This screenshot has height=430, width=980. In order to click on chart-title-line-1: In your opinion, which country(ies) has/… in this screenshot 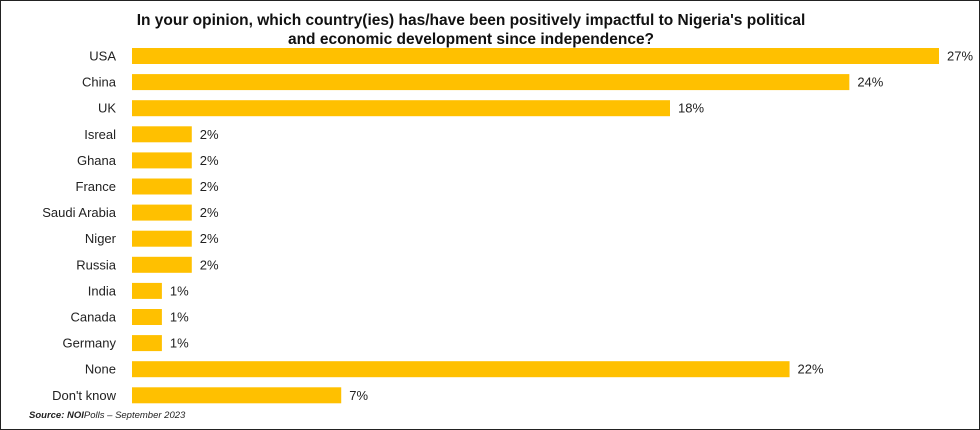, I will do `click(471, 20)`.